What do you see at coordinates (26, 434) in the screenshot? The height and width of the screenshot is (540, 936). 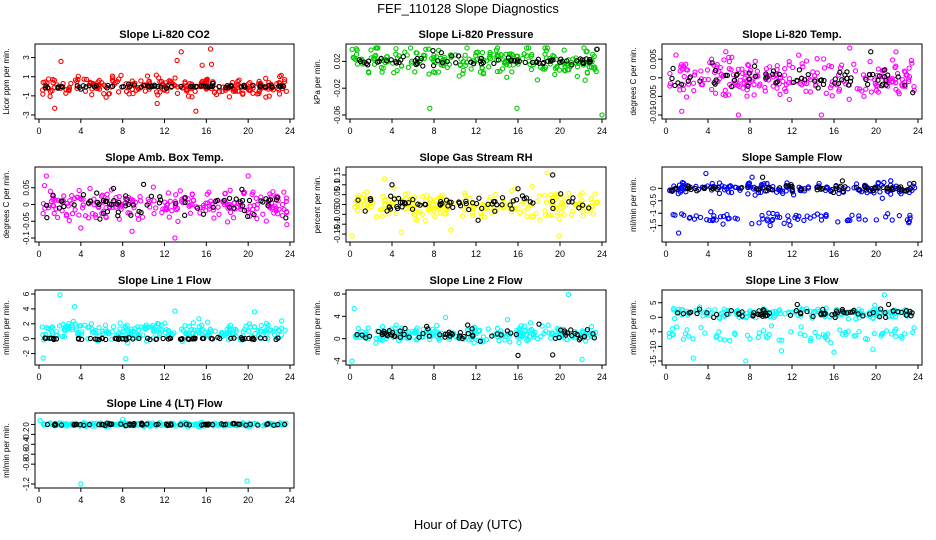 I see `y-tick-label: -0.2` at bounding box center [26, 434].